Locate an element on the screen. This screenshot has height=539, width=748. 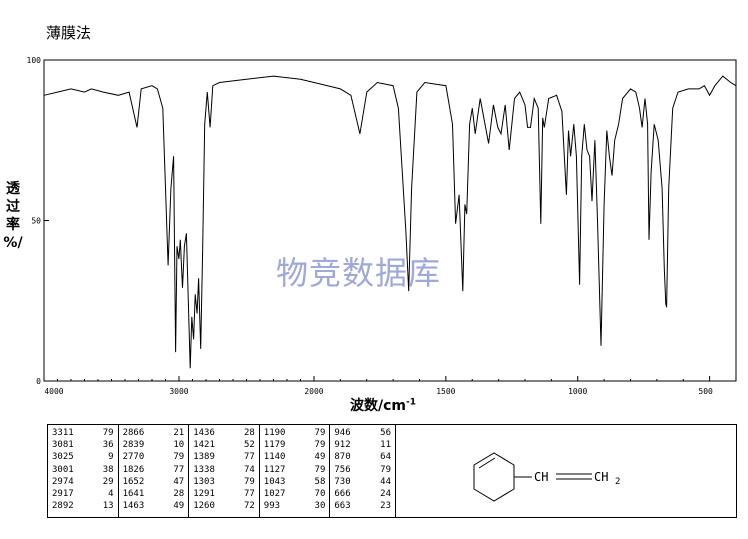
peak-transmittance: 4 is located at coordinates (111, 494).